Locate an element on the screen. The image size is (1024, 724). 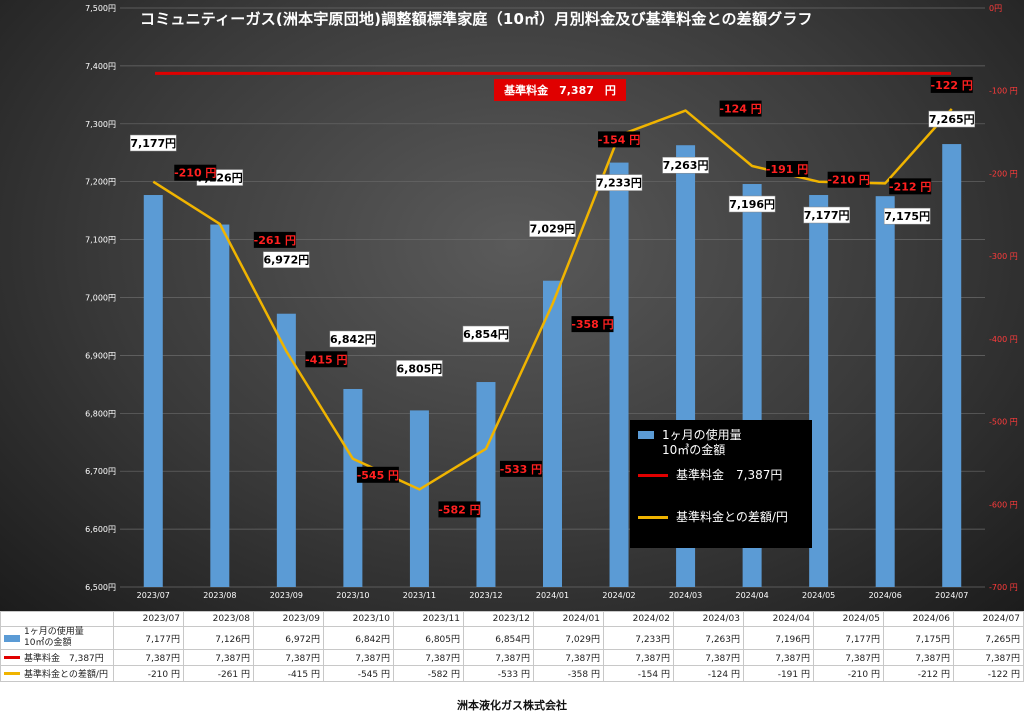
table-row-label: 1ヶ月の使用量 10㎥の金額 is located at coordinates (57, 638).